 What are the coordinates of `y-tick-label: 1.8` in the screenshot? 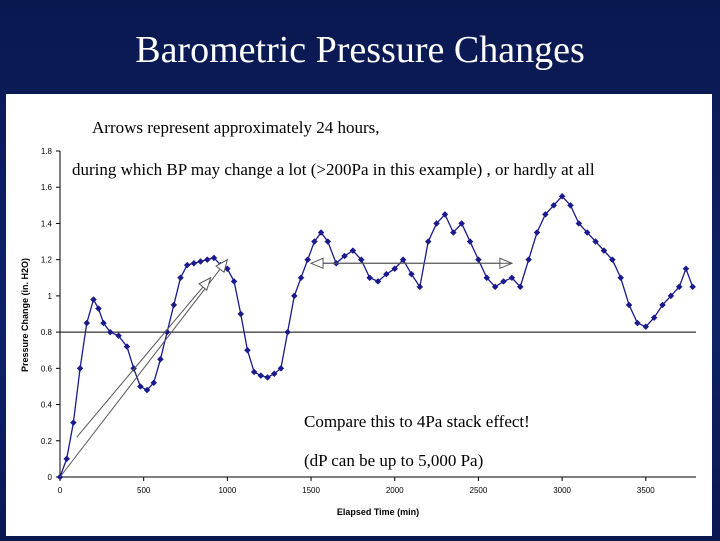 It's located at (47, 151).